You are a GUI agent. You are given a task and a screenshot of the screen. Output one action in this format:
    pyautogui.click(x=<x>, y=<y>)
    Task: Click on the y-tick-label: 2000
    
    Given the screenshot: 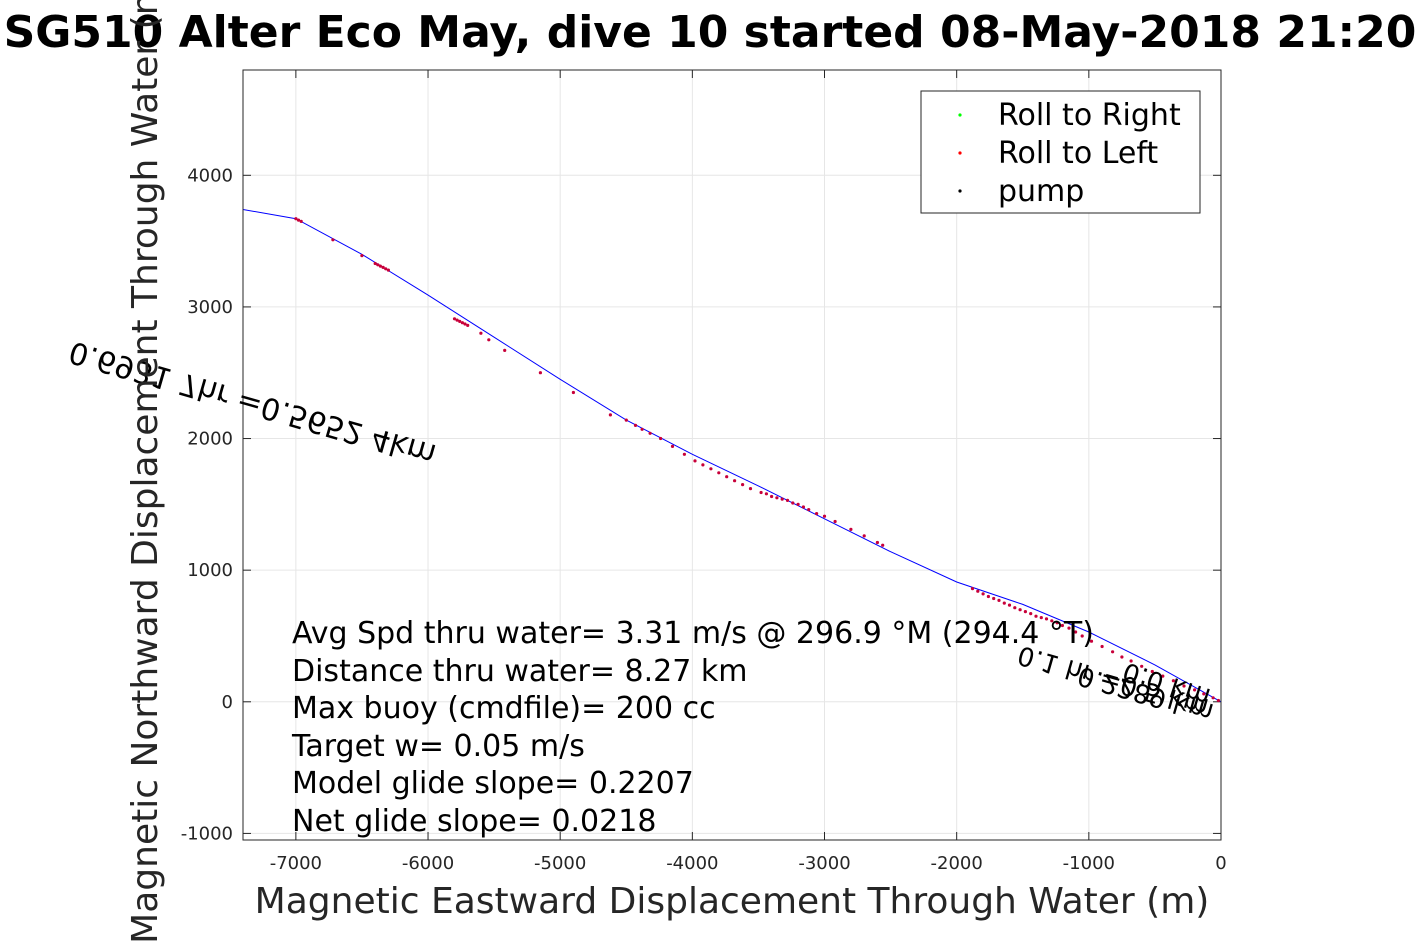 What is the action you would take?
    pyautogui.click(x=210, y=439)
    